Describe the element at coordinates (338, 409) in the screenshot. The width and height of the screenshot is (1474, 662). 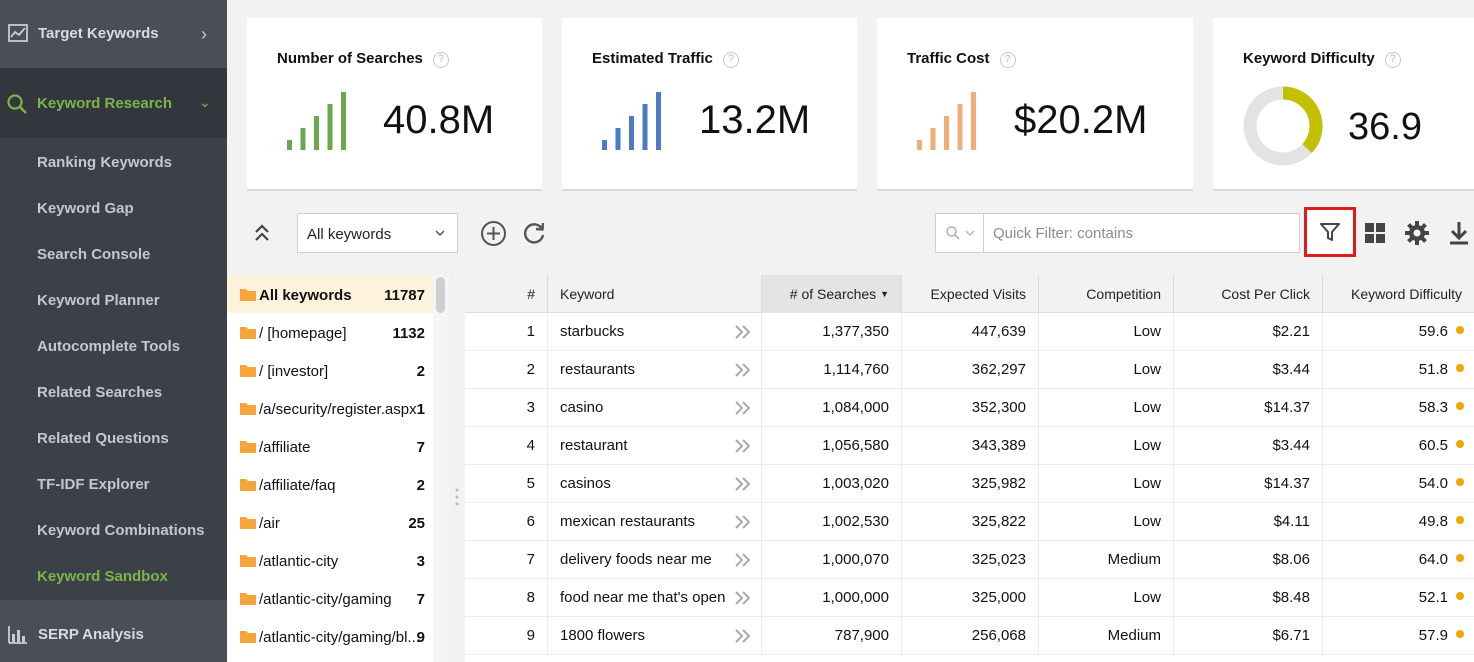
I see `tree-item-name: /a/security/register.aspx` at that location.